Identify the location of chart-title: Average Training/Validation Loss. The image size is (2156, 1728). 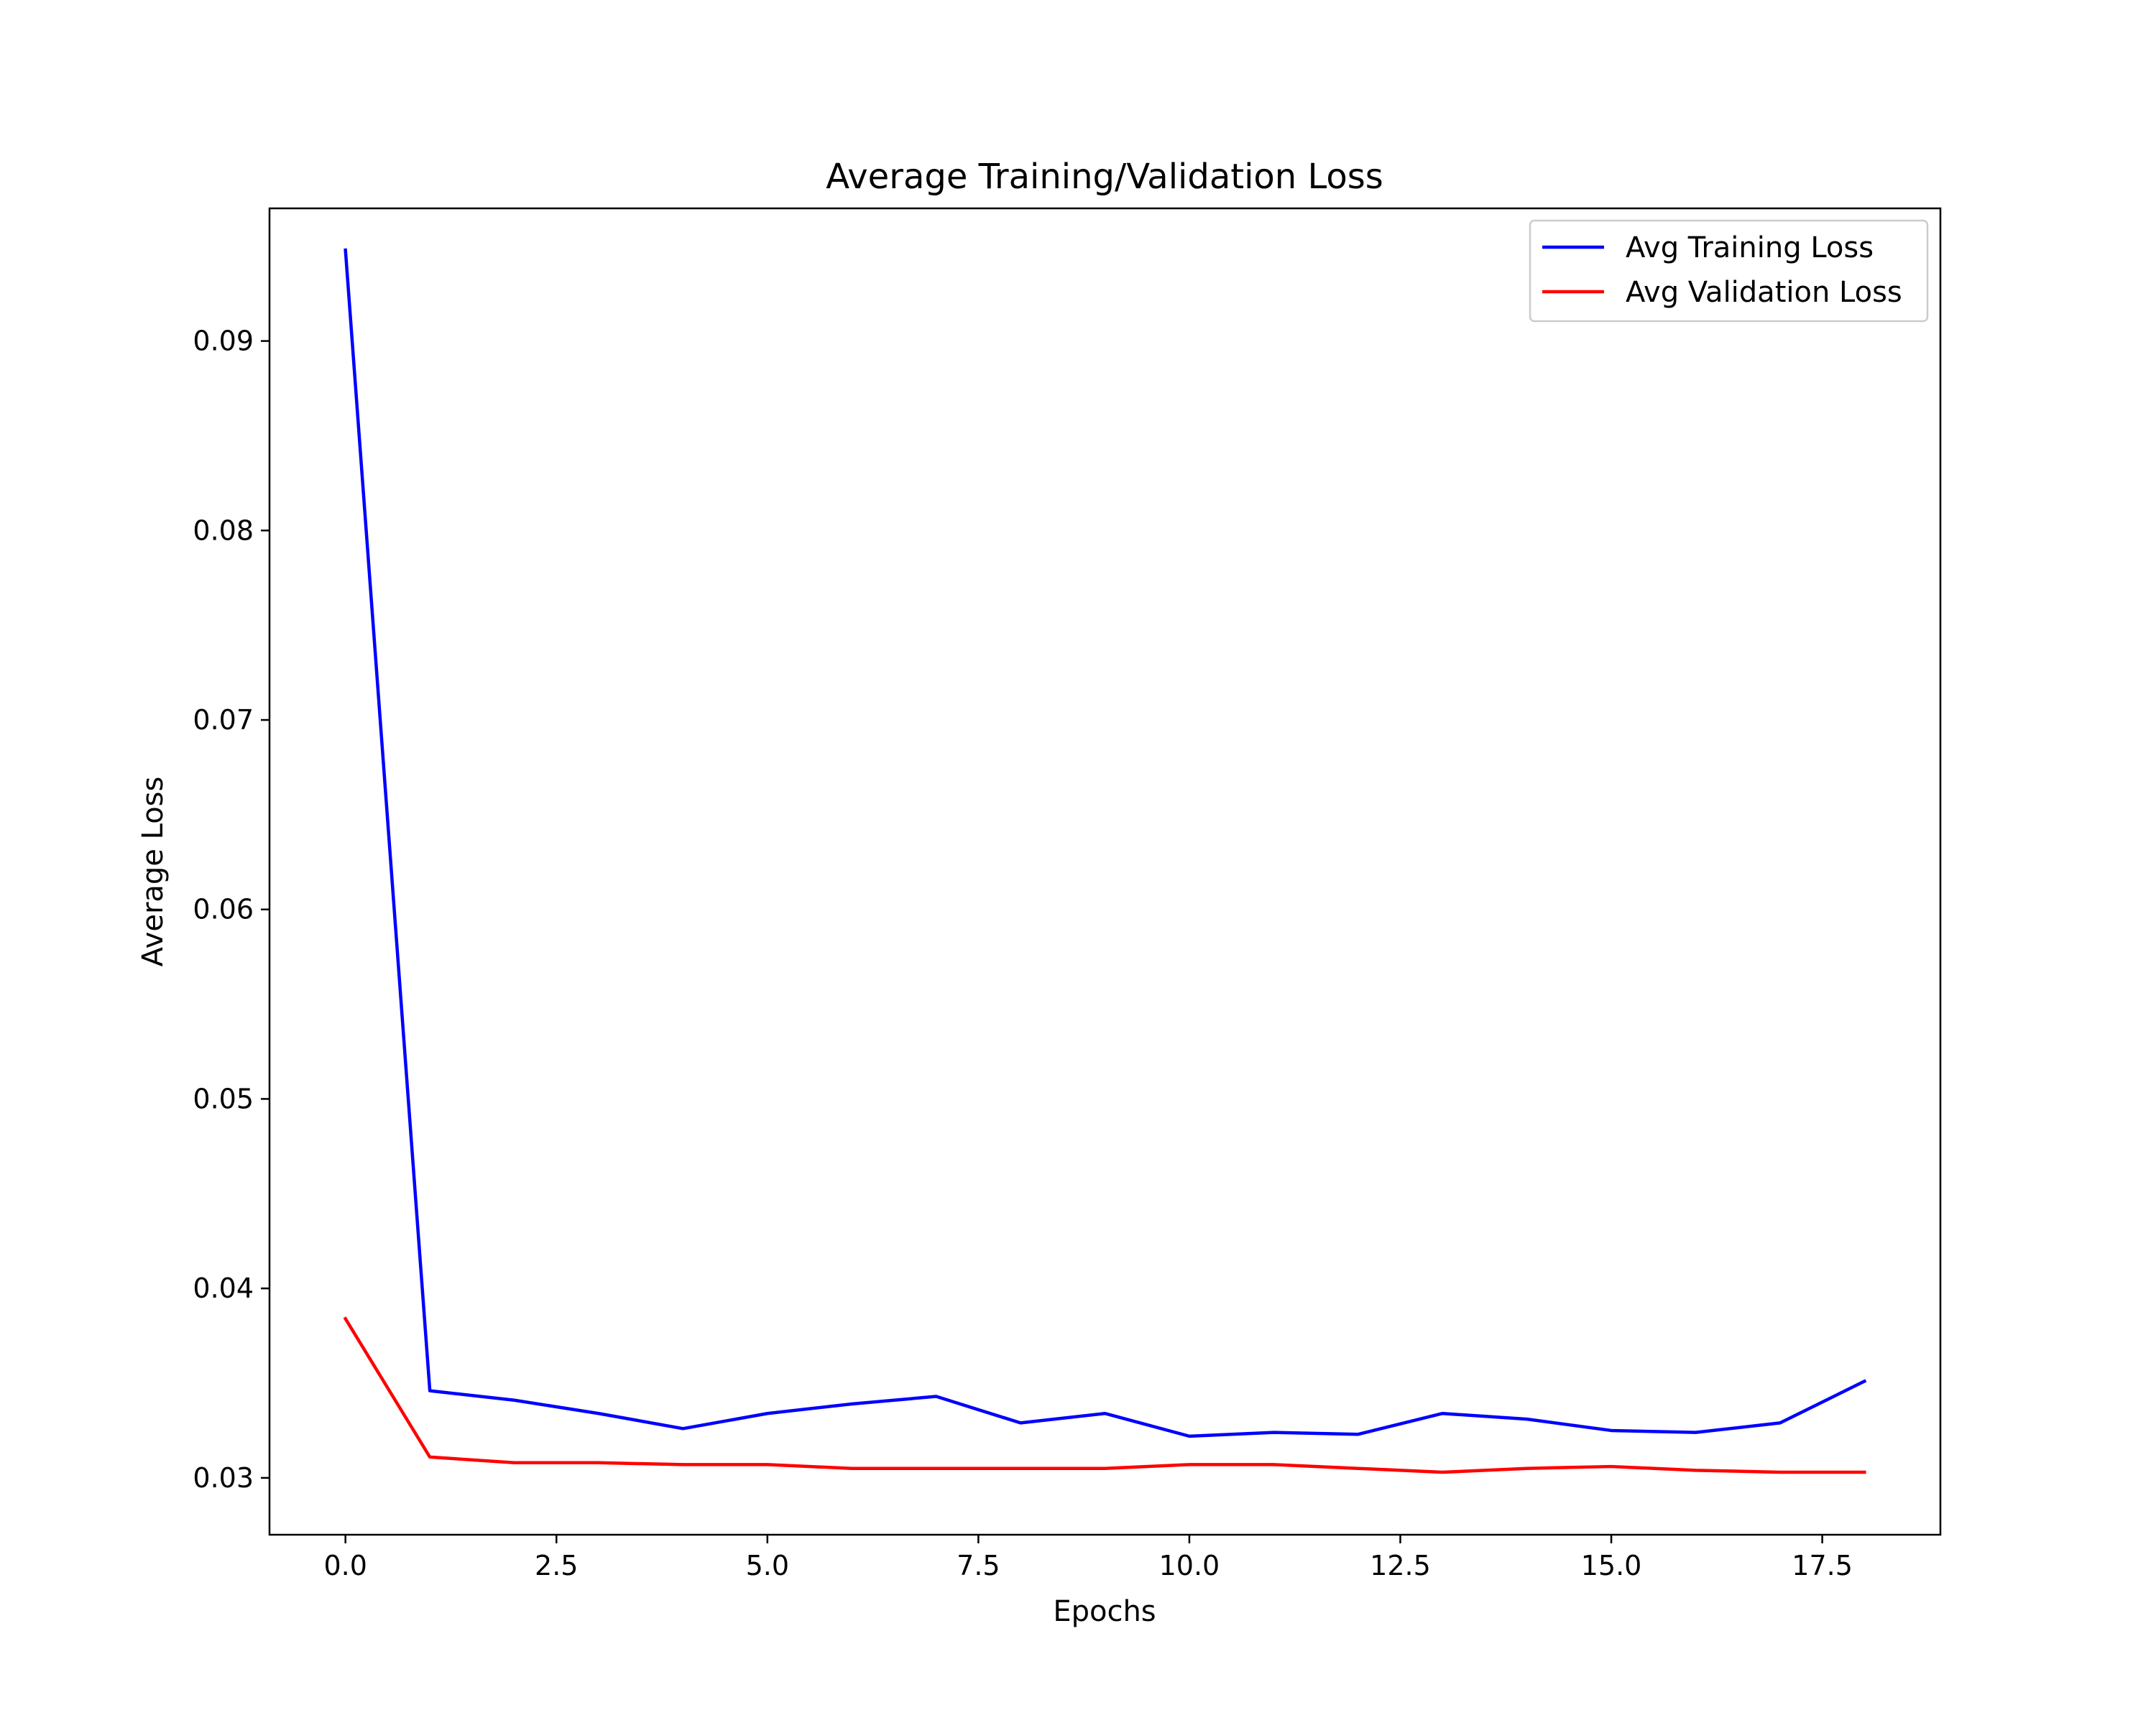
(1104, 177).